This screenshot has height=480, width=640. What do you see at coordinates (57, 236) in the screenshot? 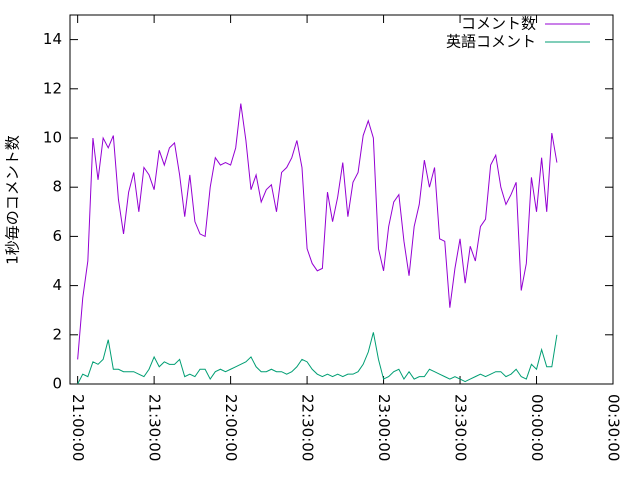
I see `y-tick-label: 6` at bounding box center [57, 236].